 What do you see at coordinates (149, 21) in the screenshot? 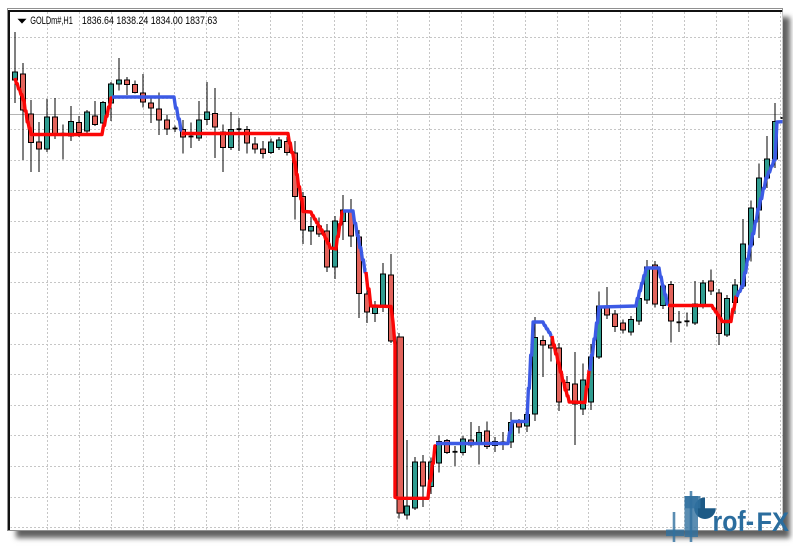
I see `svg-text:1836.64 1838.24 1834.00 1837.6: 1836.64 1838.24 1834.00 1837.63` at bounding box center [149, 21].